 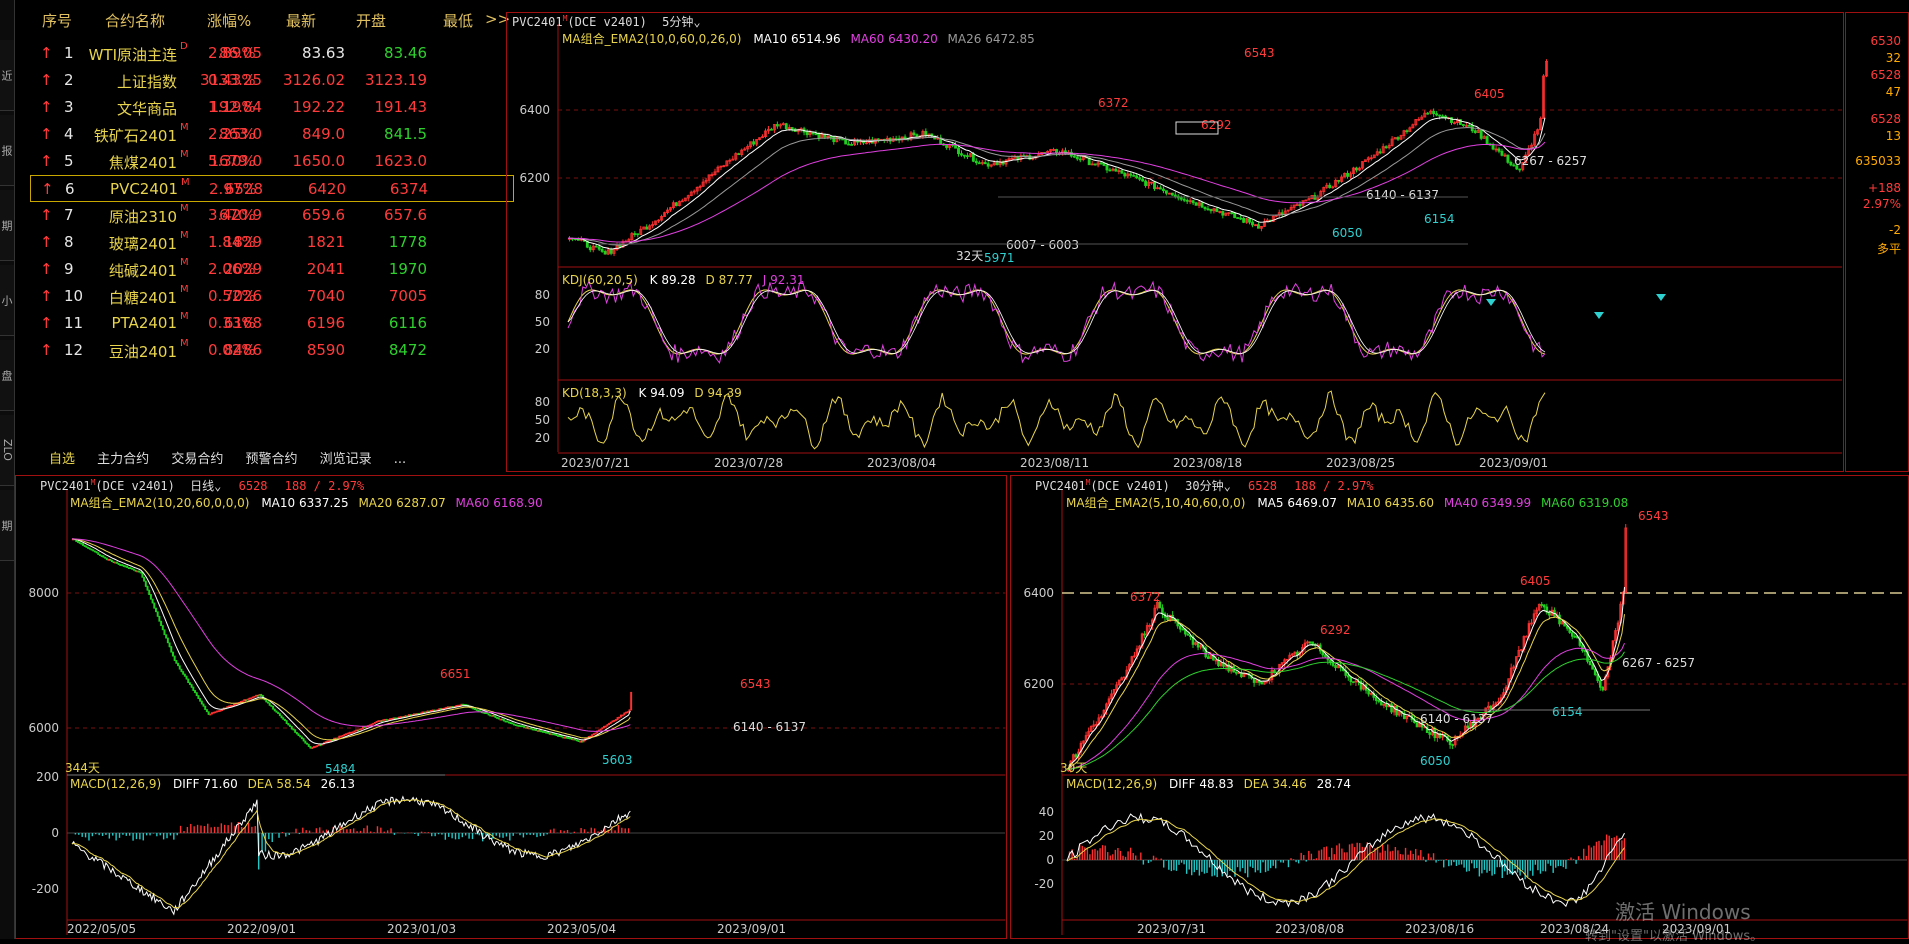 I want to click on row-chg: 0.52%, so click(x=232, y=296).